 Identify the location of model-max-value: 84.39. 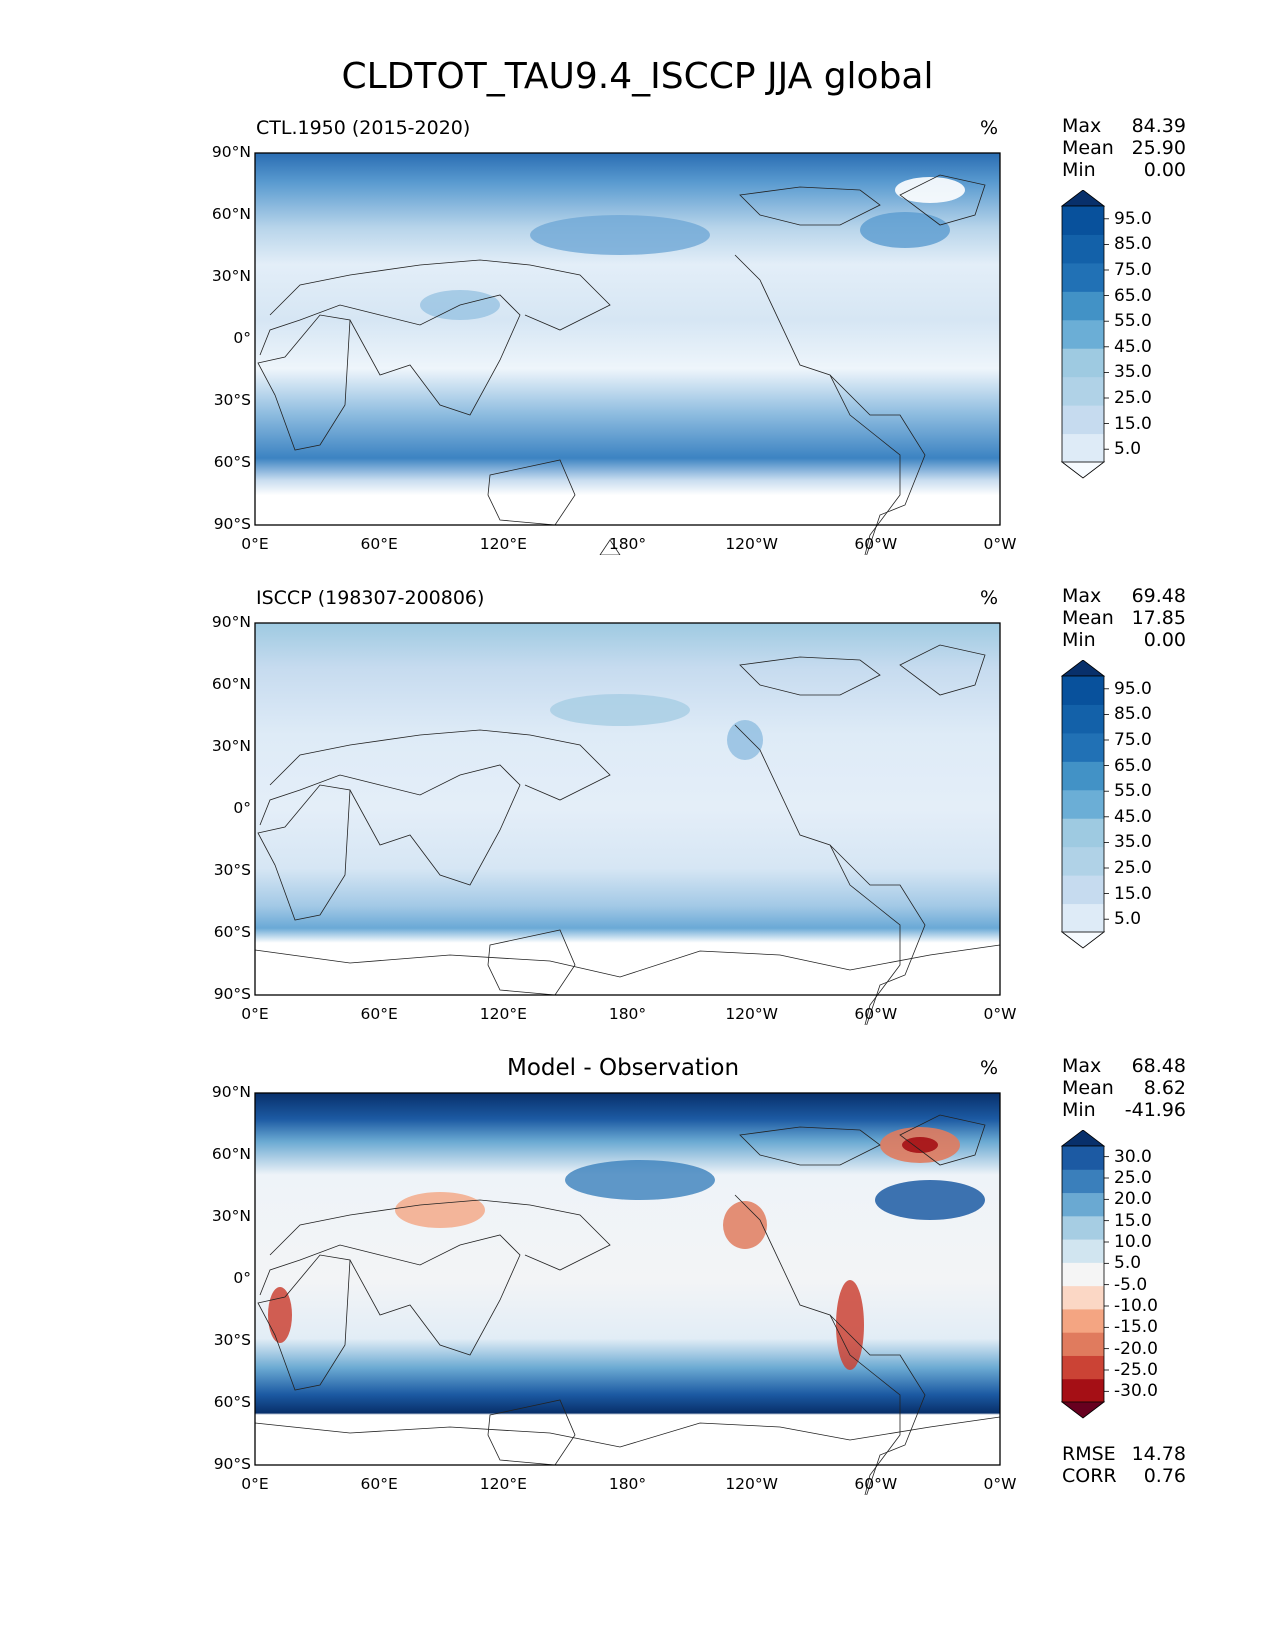
(1158, 126).